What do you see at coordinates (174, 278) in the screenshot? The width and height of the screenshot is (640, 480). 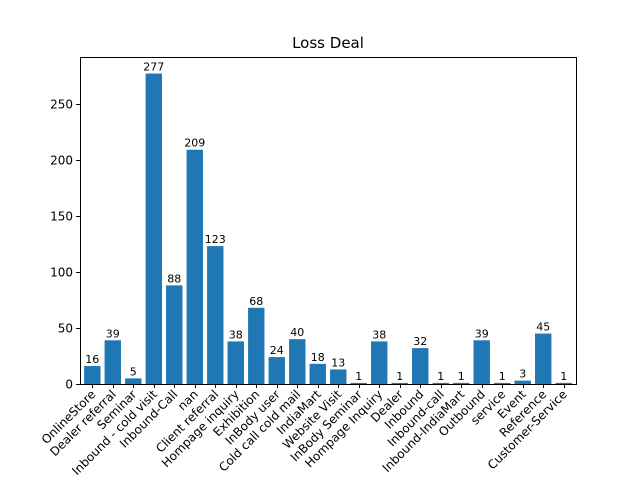 I see `bar-value-label: 88` at bounding box center [174, 278].